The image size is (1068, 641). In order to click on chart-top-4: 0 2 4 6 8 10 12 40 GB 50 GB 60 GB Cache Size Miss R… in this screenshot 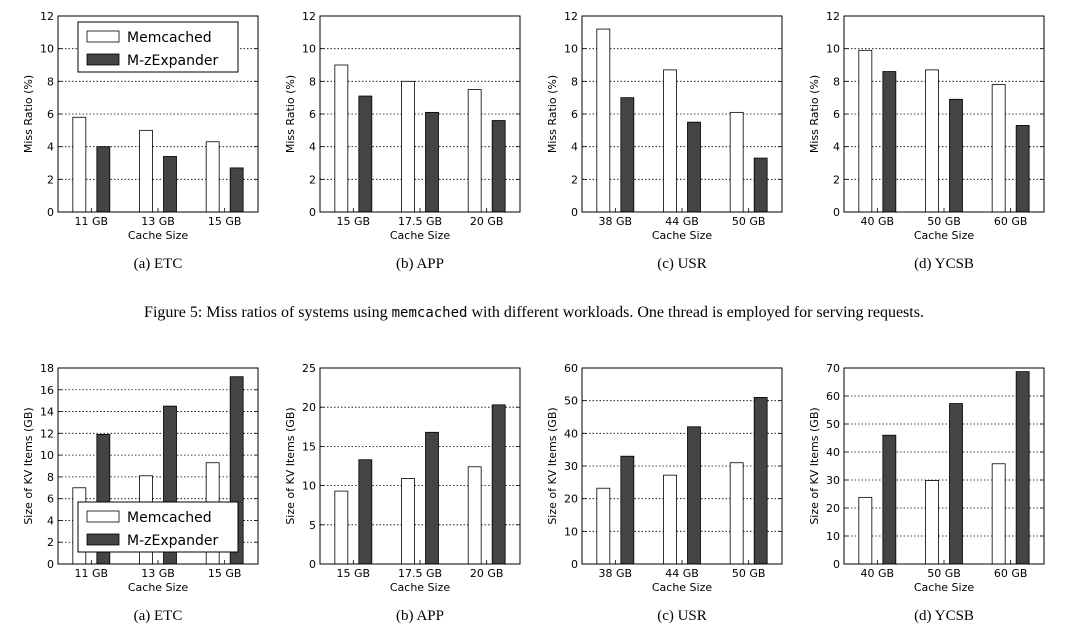, I will do `click(926, 141)`.